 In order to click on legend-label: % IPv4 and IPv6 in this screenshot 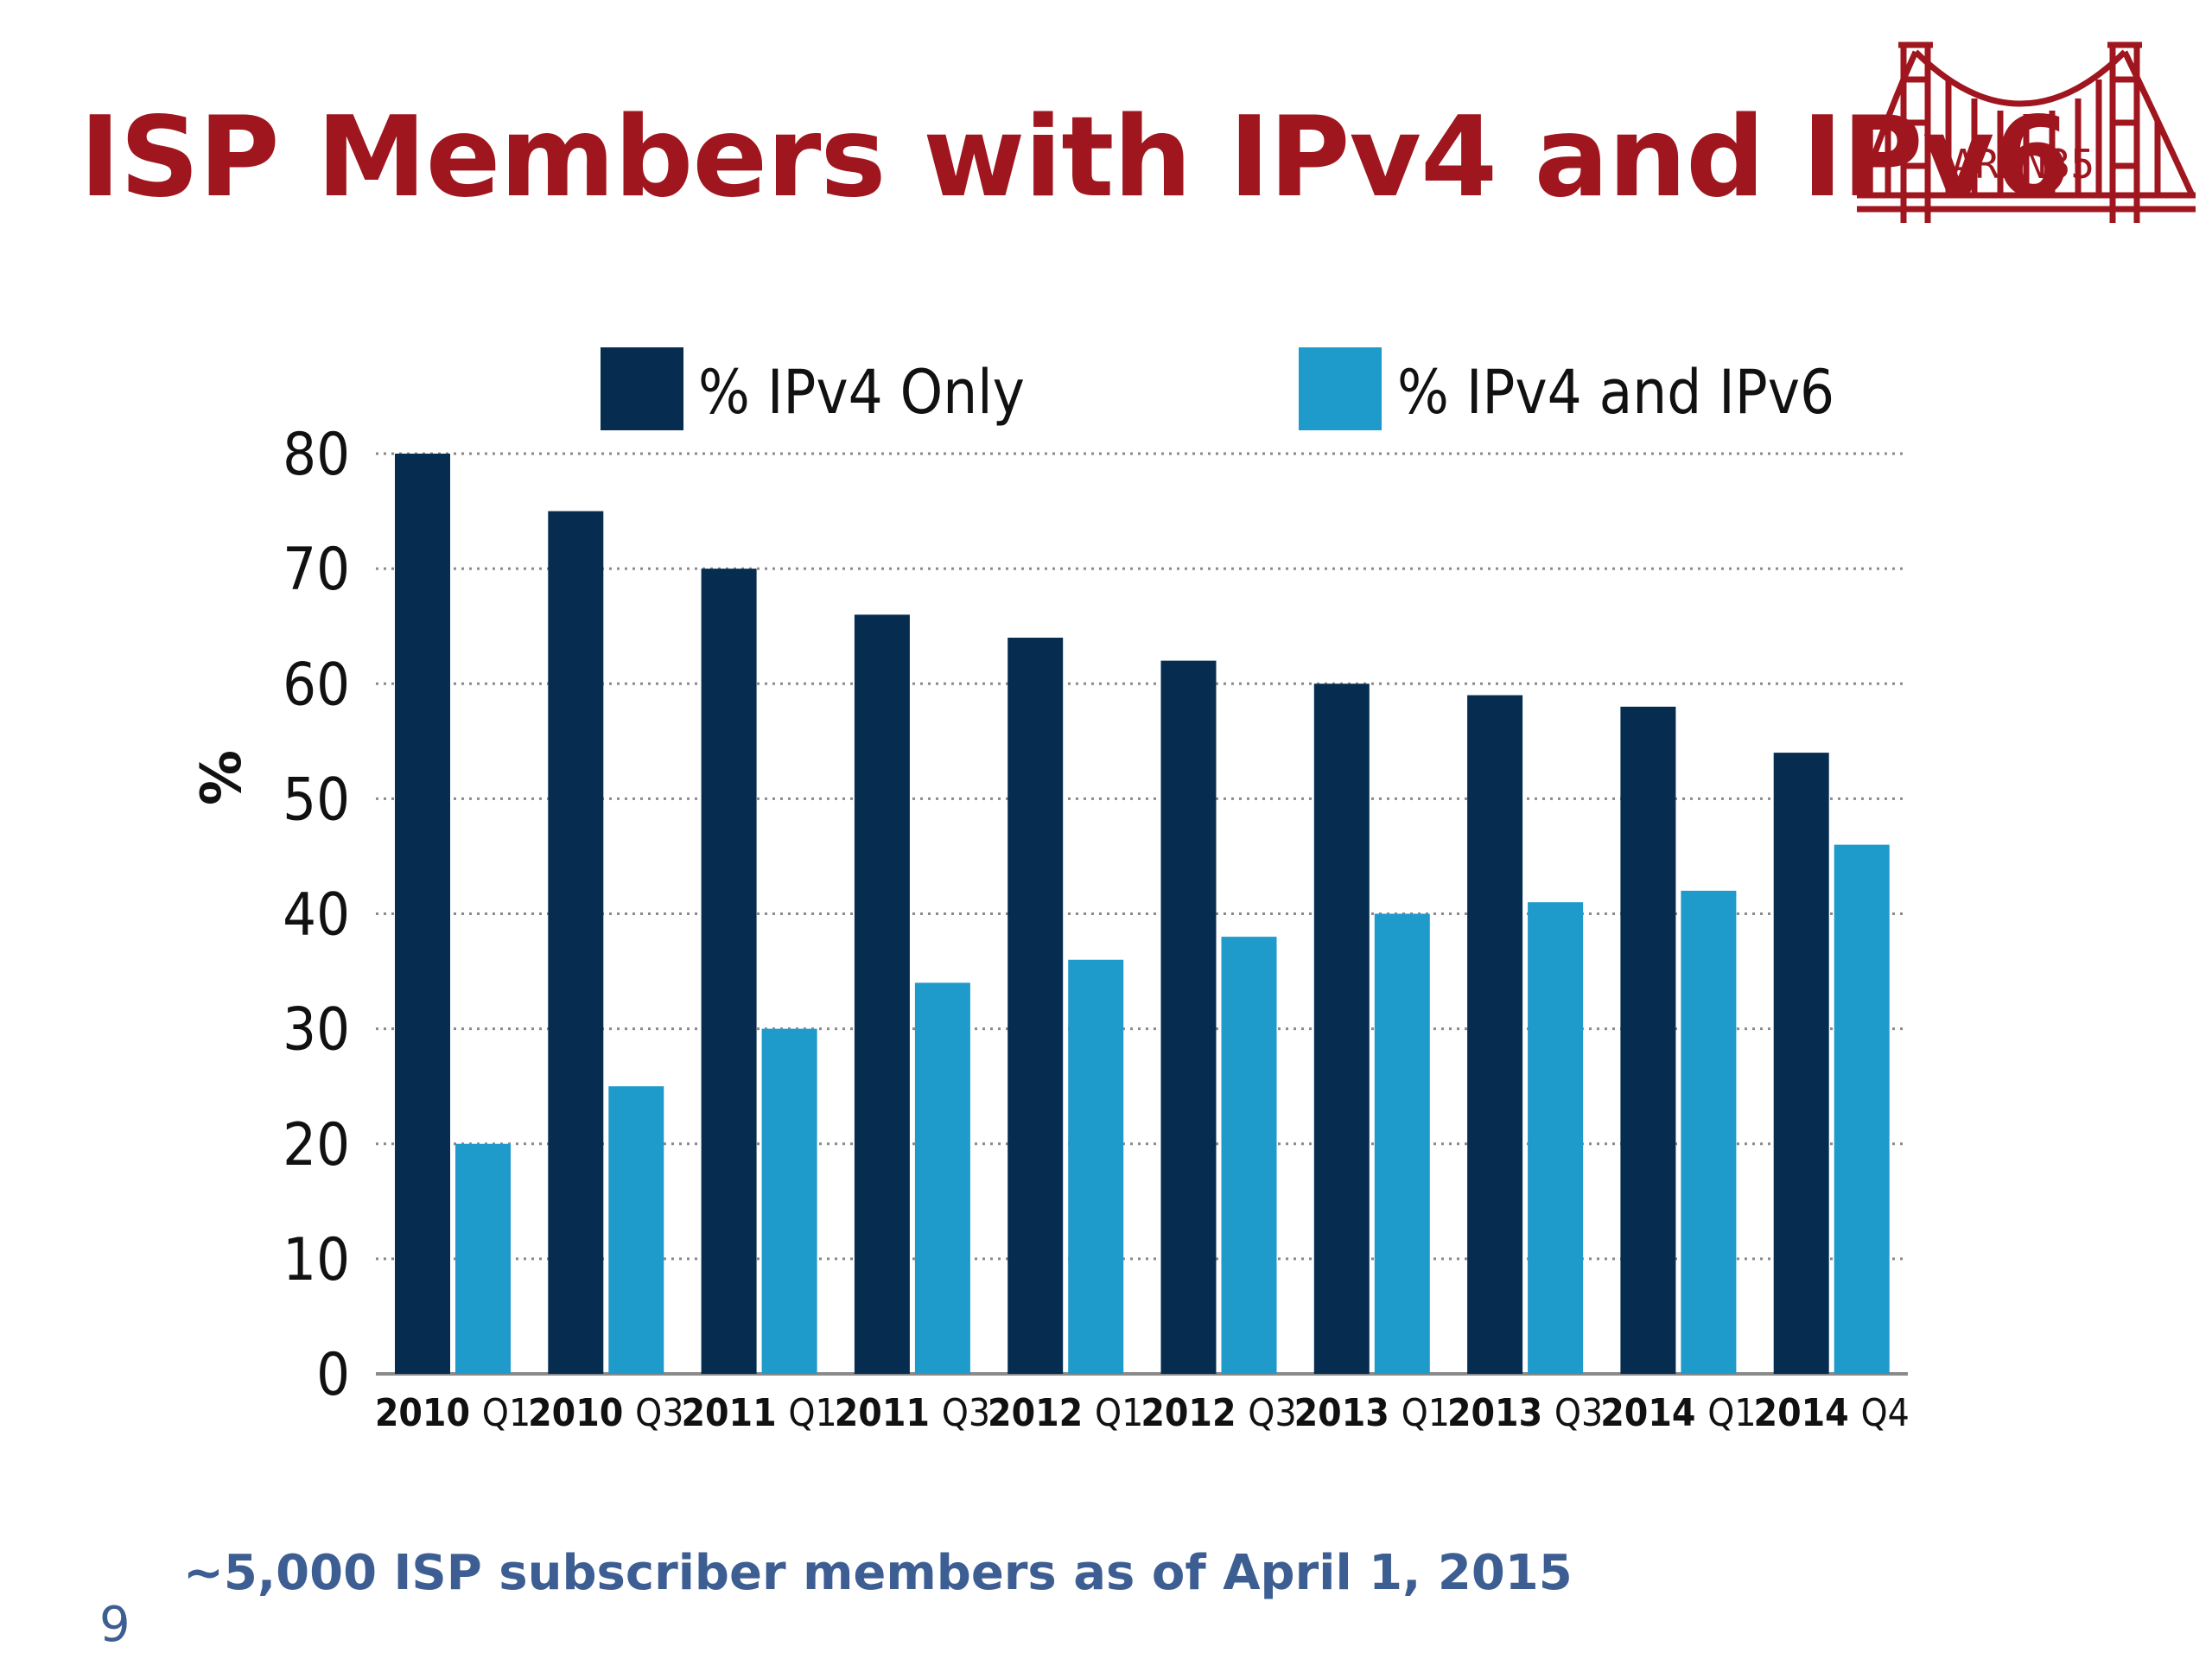, I will do `click(1615, 392)`.